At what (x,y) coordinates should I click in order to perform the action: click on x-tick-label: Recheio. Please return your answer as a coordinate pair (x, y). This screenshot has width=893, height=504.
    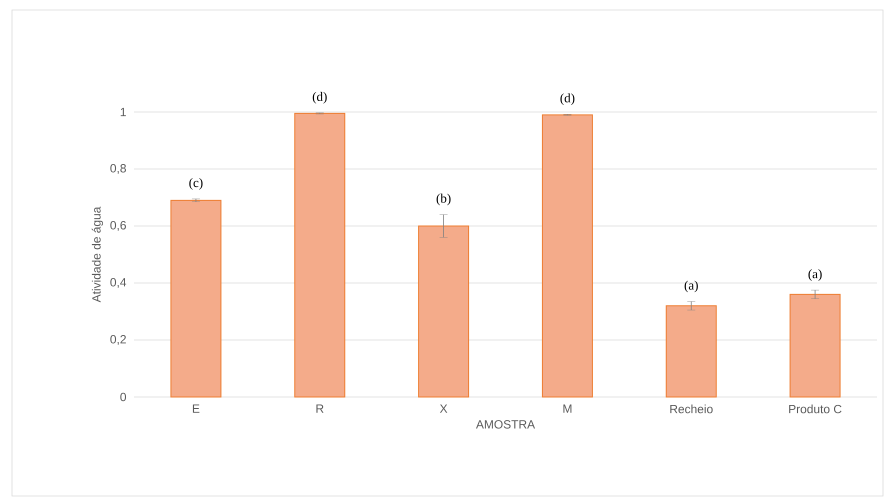
    Looking at the image, I should click on (691, 409).